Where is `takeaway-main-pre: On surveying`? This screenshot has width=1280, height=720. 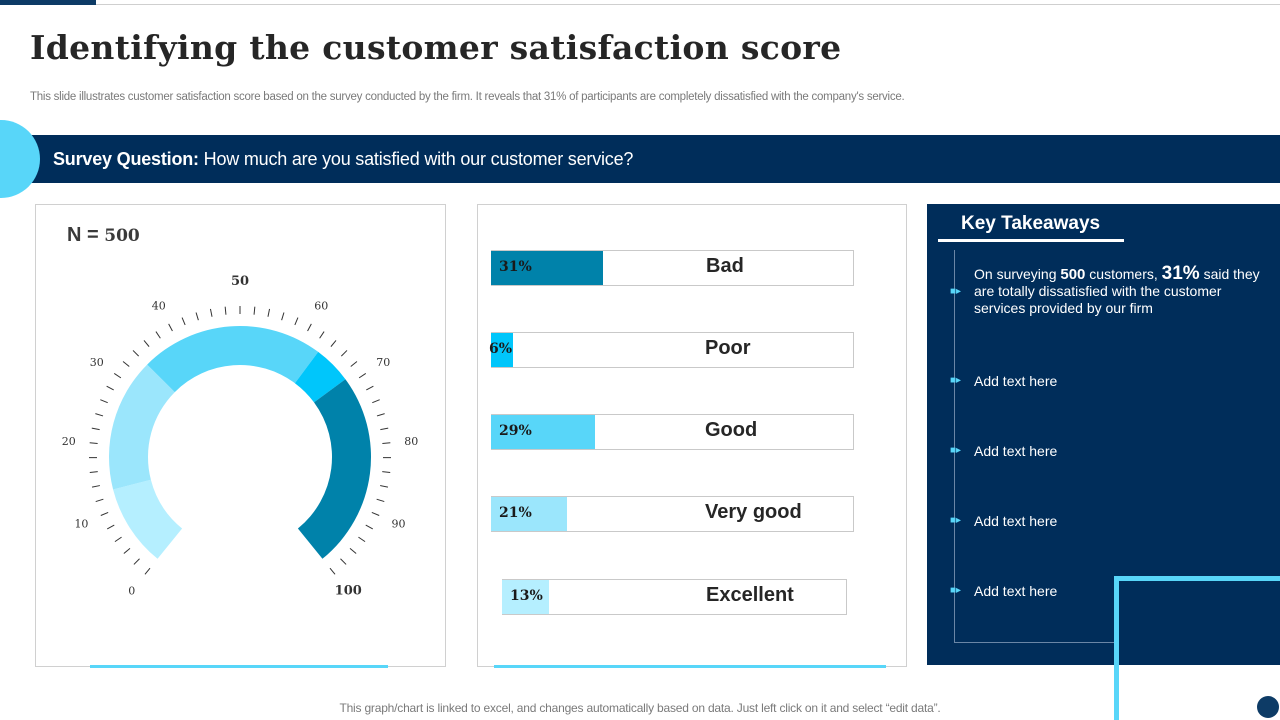
takeaway-main-pre: On surveying is located at coordinates (1017, 274).